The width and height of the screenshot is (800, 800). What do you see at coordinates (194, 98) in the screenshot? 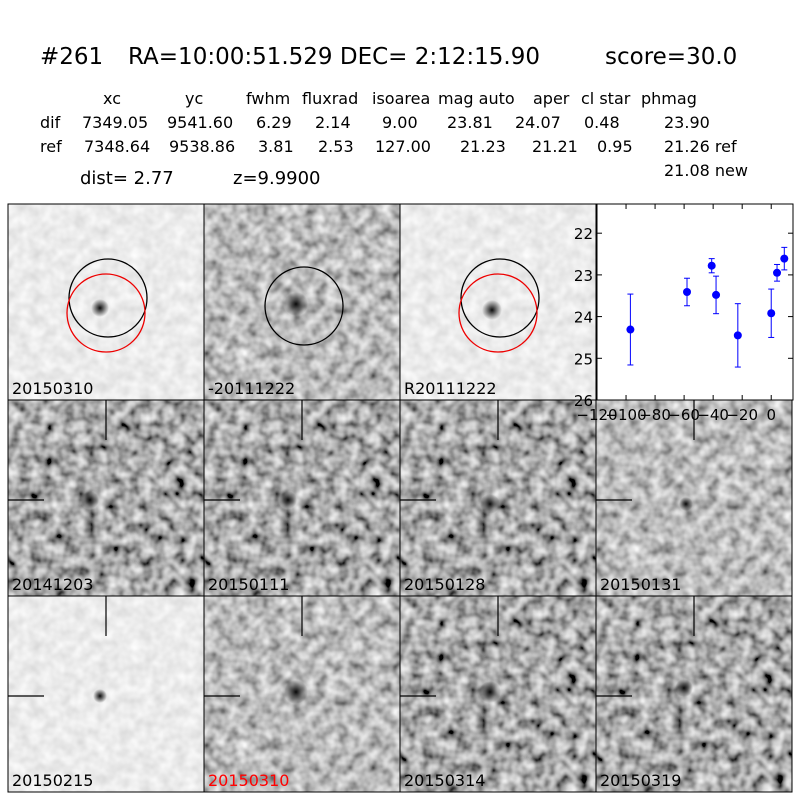
I see `column-header: yc` at bounding box center [194, 98].